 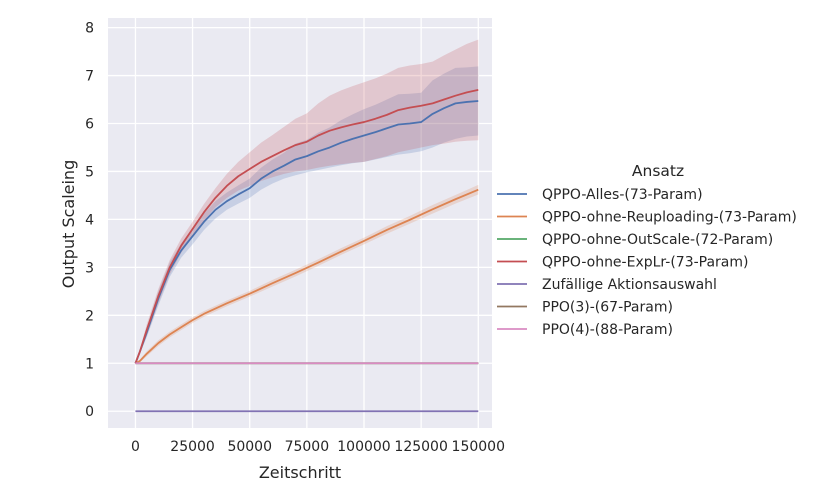 I want to click on x-tick-label: 0, so click(x=135, y=447).